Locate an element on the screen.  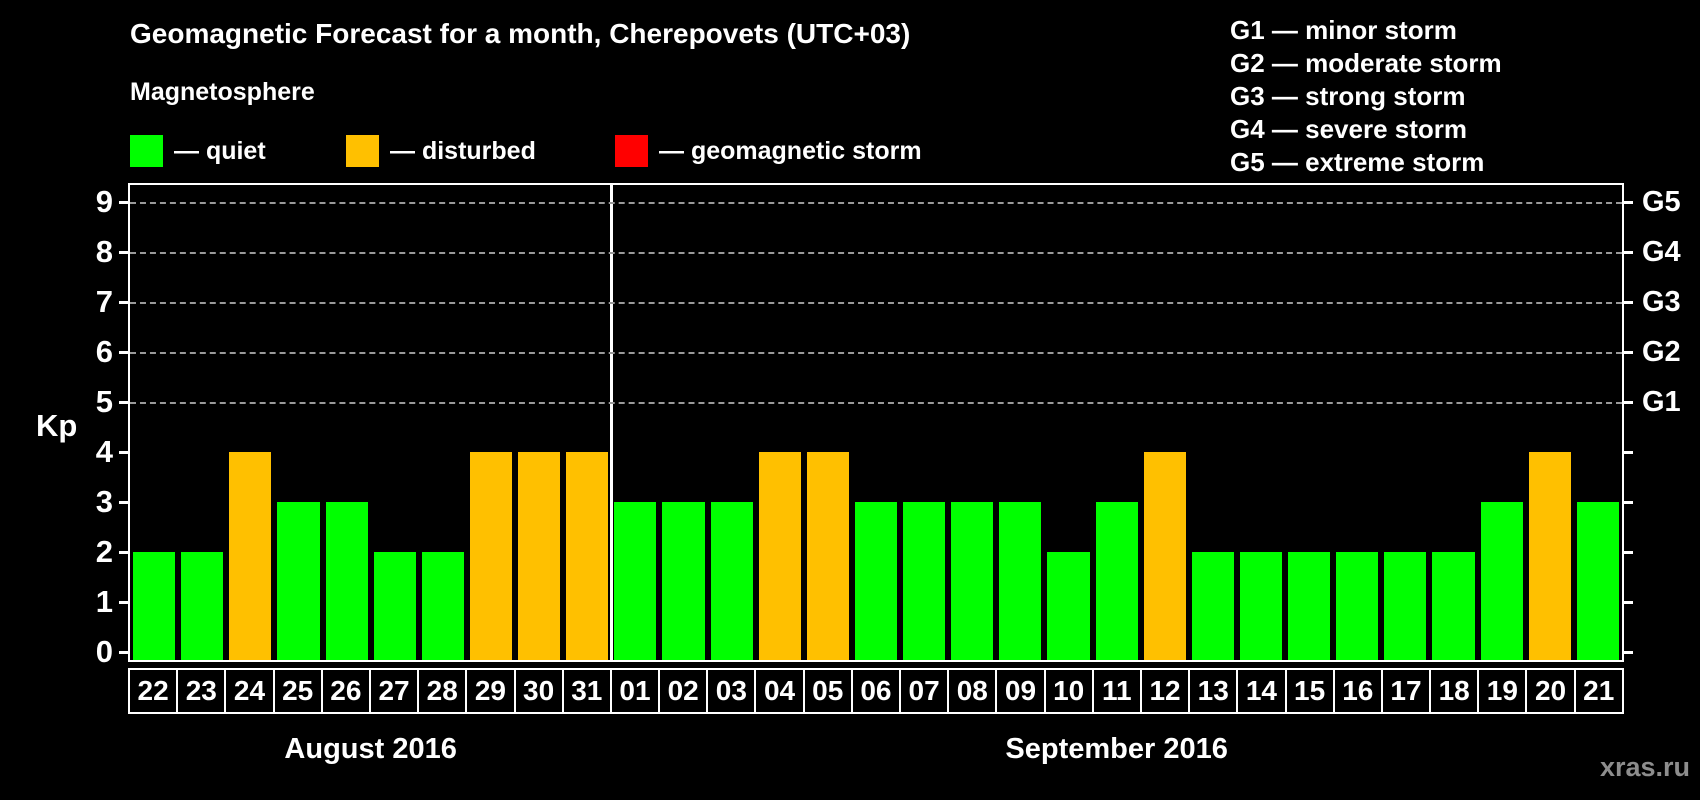
day-box-28: 28 is located at coordinates (442, 691).